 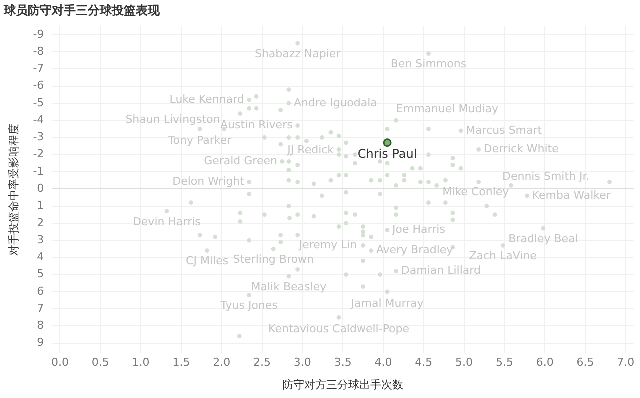 What do you see at coordinates (428, 64) in the screenshot?
I see `annotation: Ben Simmons` at bounding box center [428, 64].